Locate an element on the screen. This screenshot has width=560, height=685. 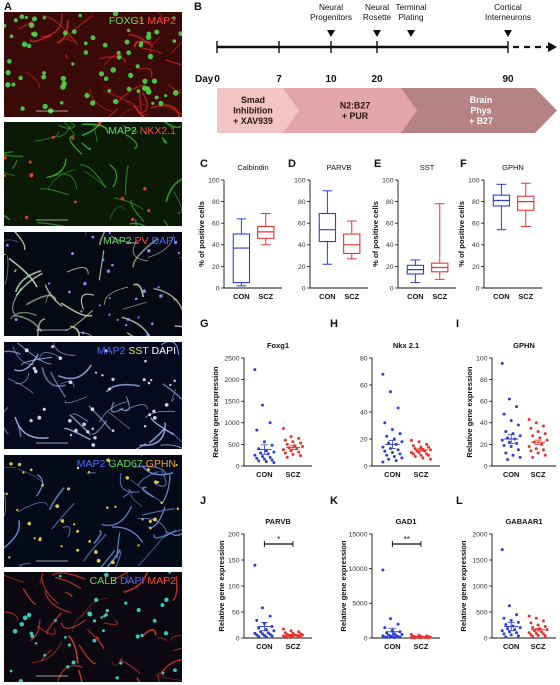
panel-letter-g: G is located at coordinates (204, 324).